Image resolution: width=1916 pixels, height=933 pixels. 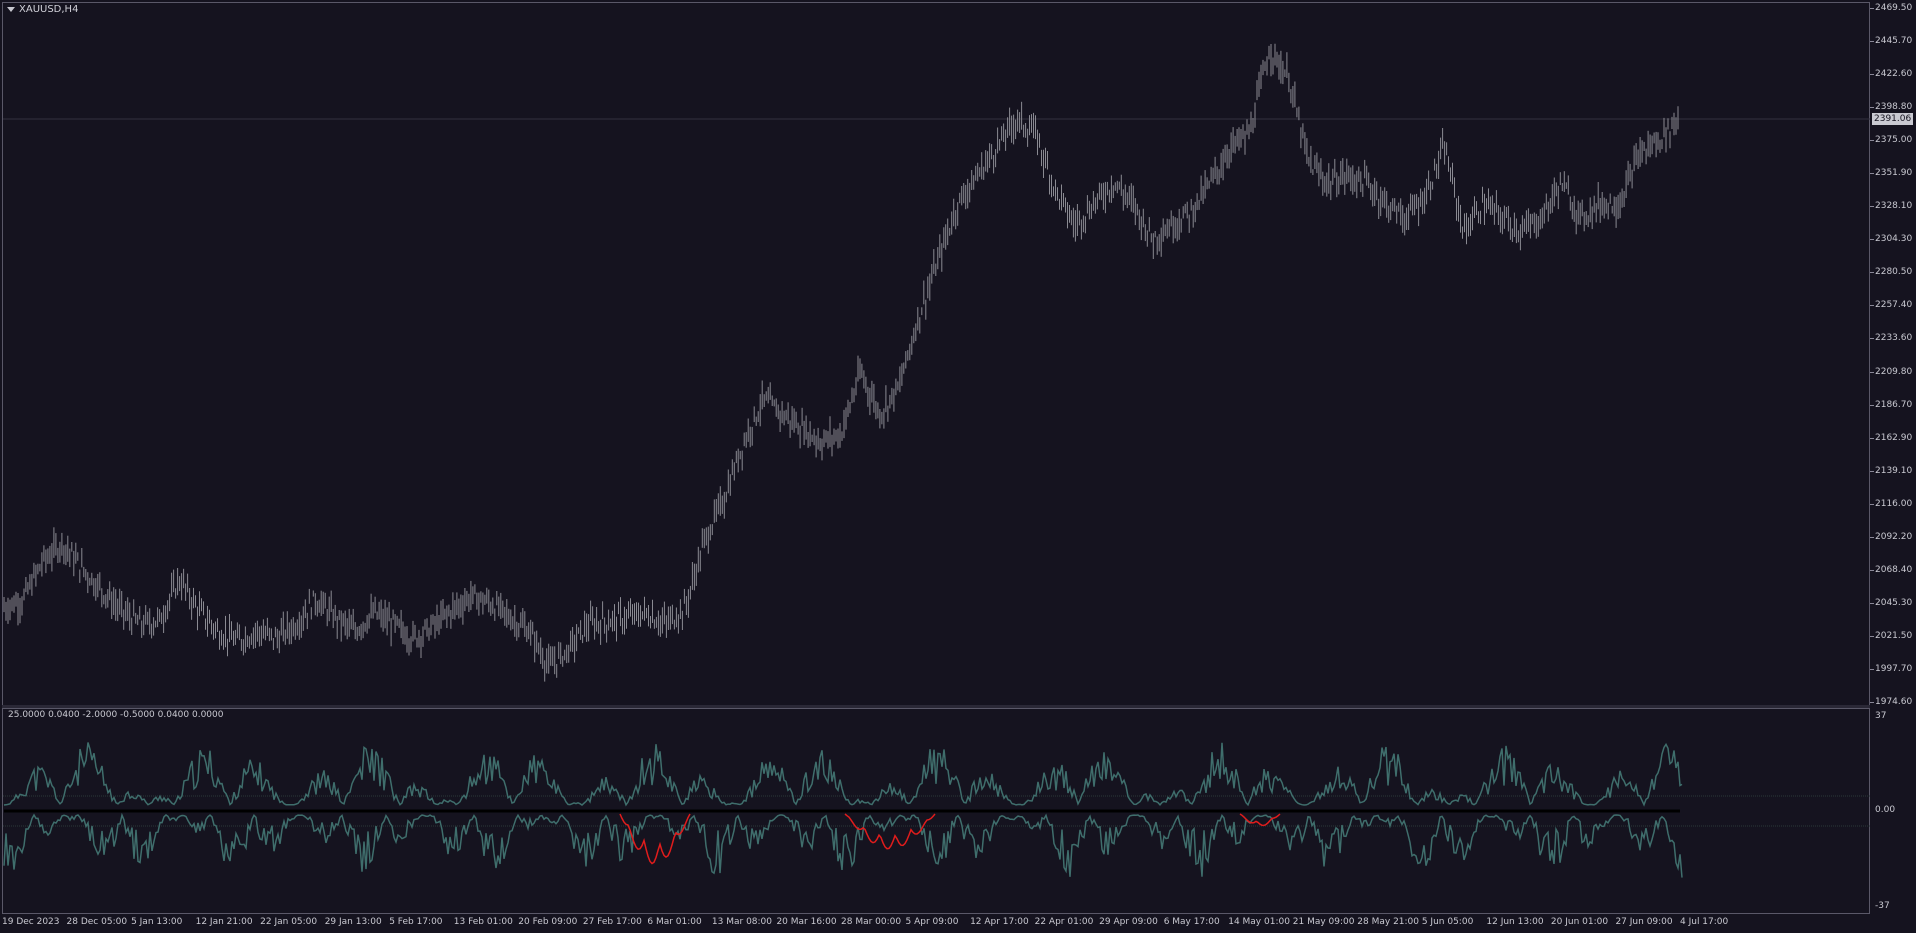 What do you see at coordinates (843, 845) in the screenshot?
I see `indicator-lower-line` at bounding box center [843, 845].